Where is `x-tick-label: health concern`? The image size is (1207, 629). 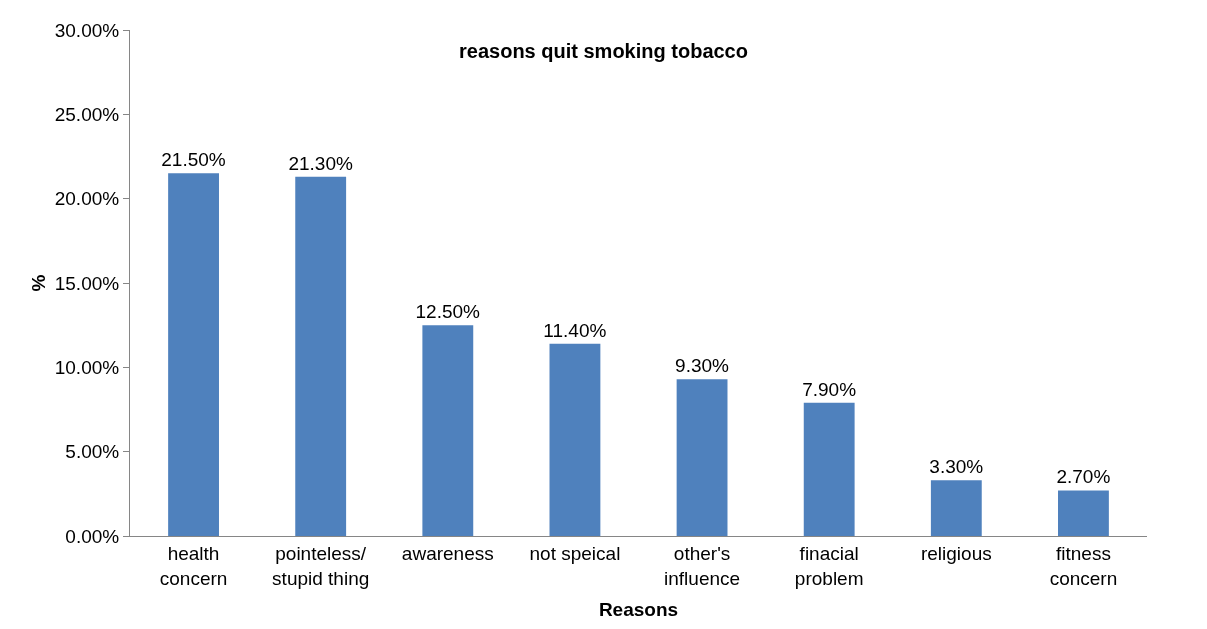
x-tick-label: health concern is located at coordinates (193, 565).